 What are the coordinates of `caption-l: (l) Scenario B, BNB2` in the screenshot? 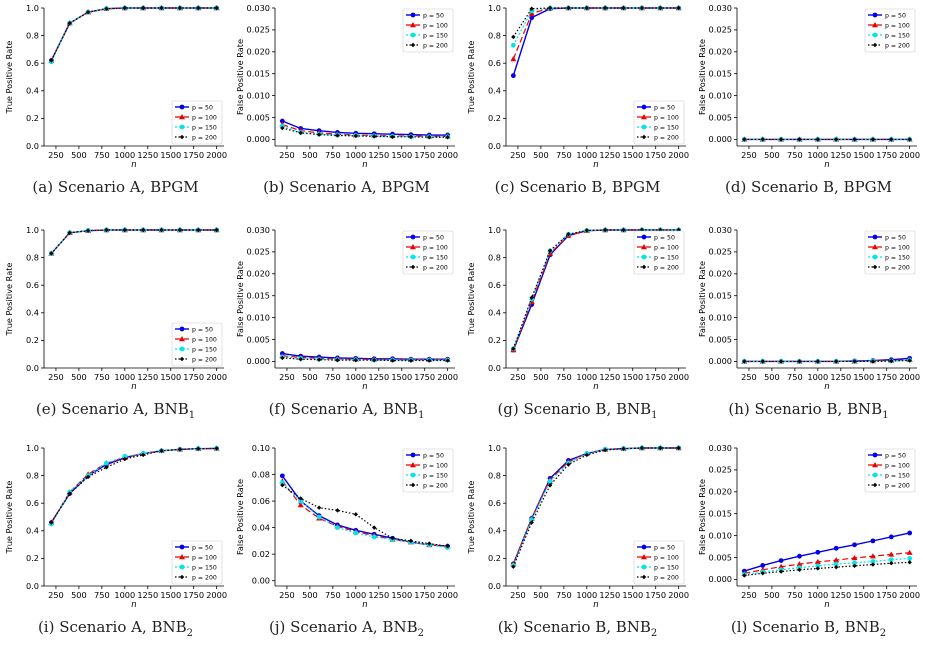 It's located at (808, 628).